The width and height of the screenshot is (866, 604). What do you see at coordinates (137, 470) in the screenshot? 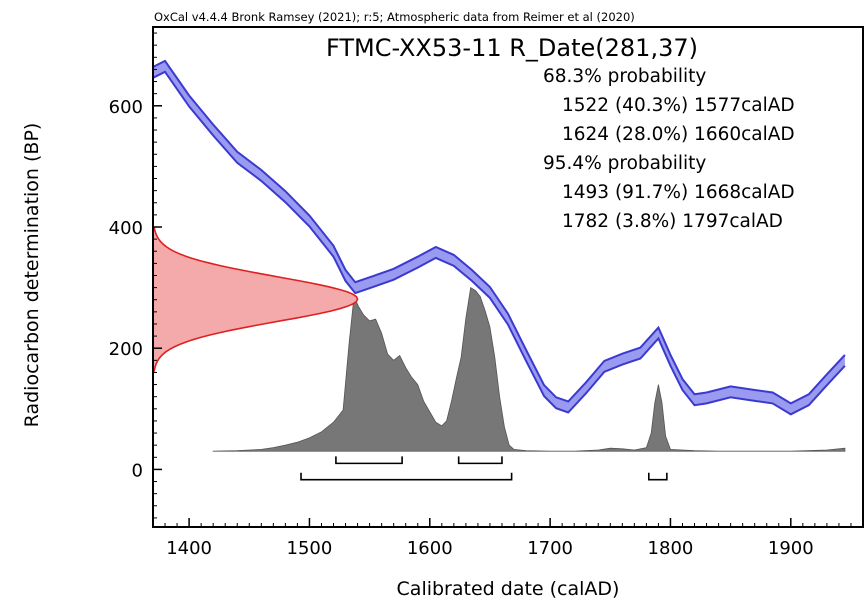
I see `y-tick-label: 0` at bounding box center [137, 470].